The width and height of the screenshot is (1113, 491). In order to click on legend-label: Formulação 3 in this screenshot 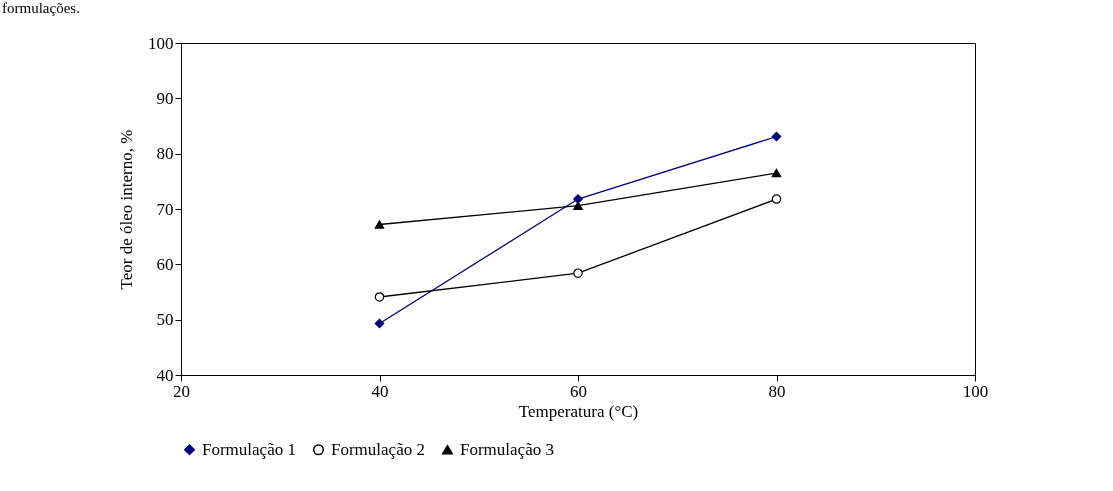, I will do `click(507, 449)`.